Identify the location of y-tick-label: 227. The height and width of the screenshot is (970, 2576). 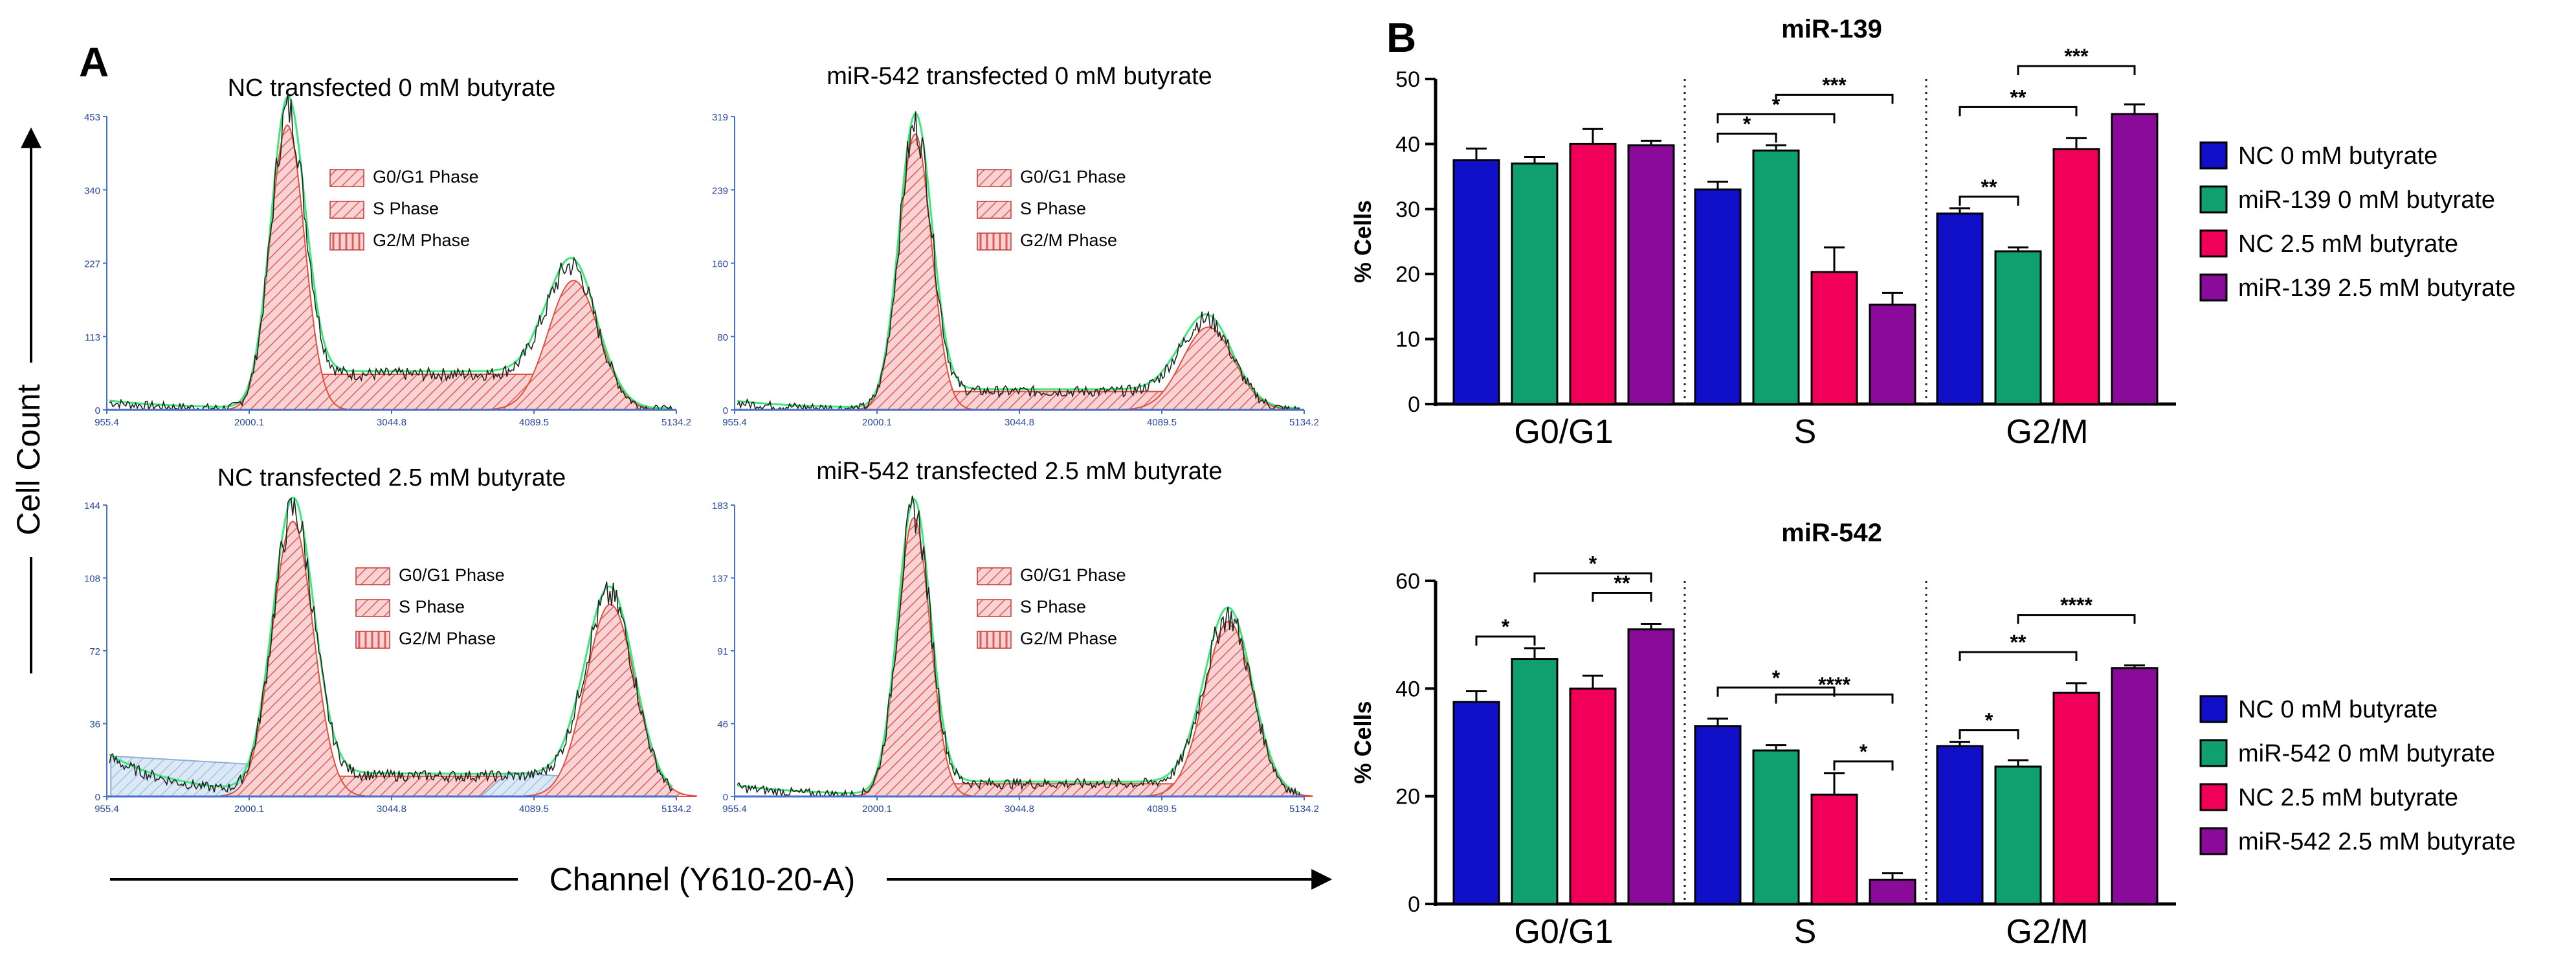
(92, 264).